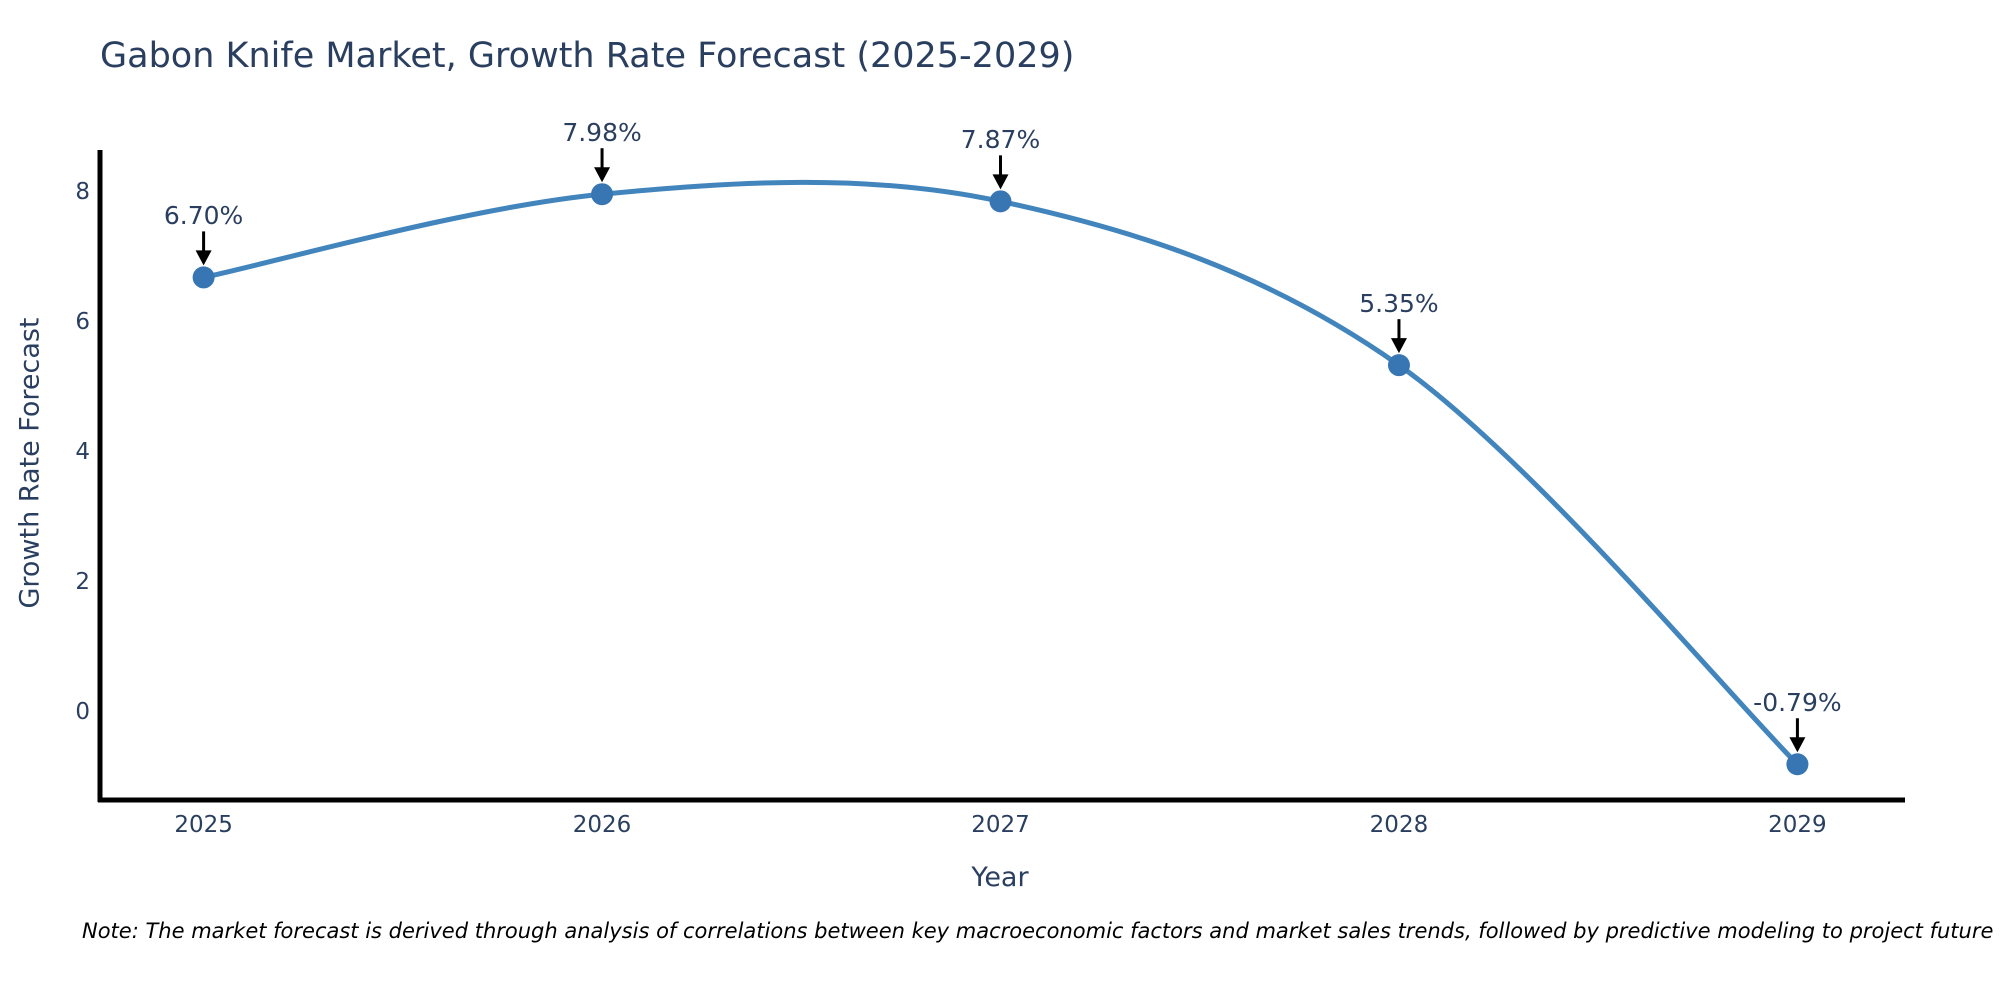  Describe the element at coordinates (1000, 877) in the screenshot. I see `x-axis-label: Year` at that location.